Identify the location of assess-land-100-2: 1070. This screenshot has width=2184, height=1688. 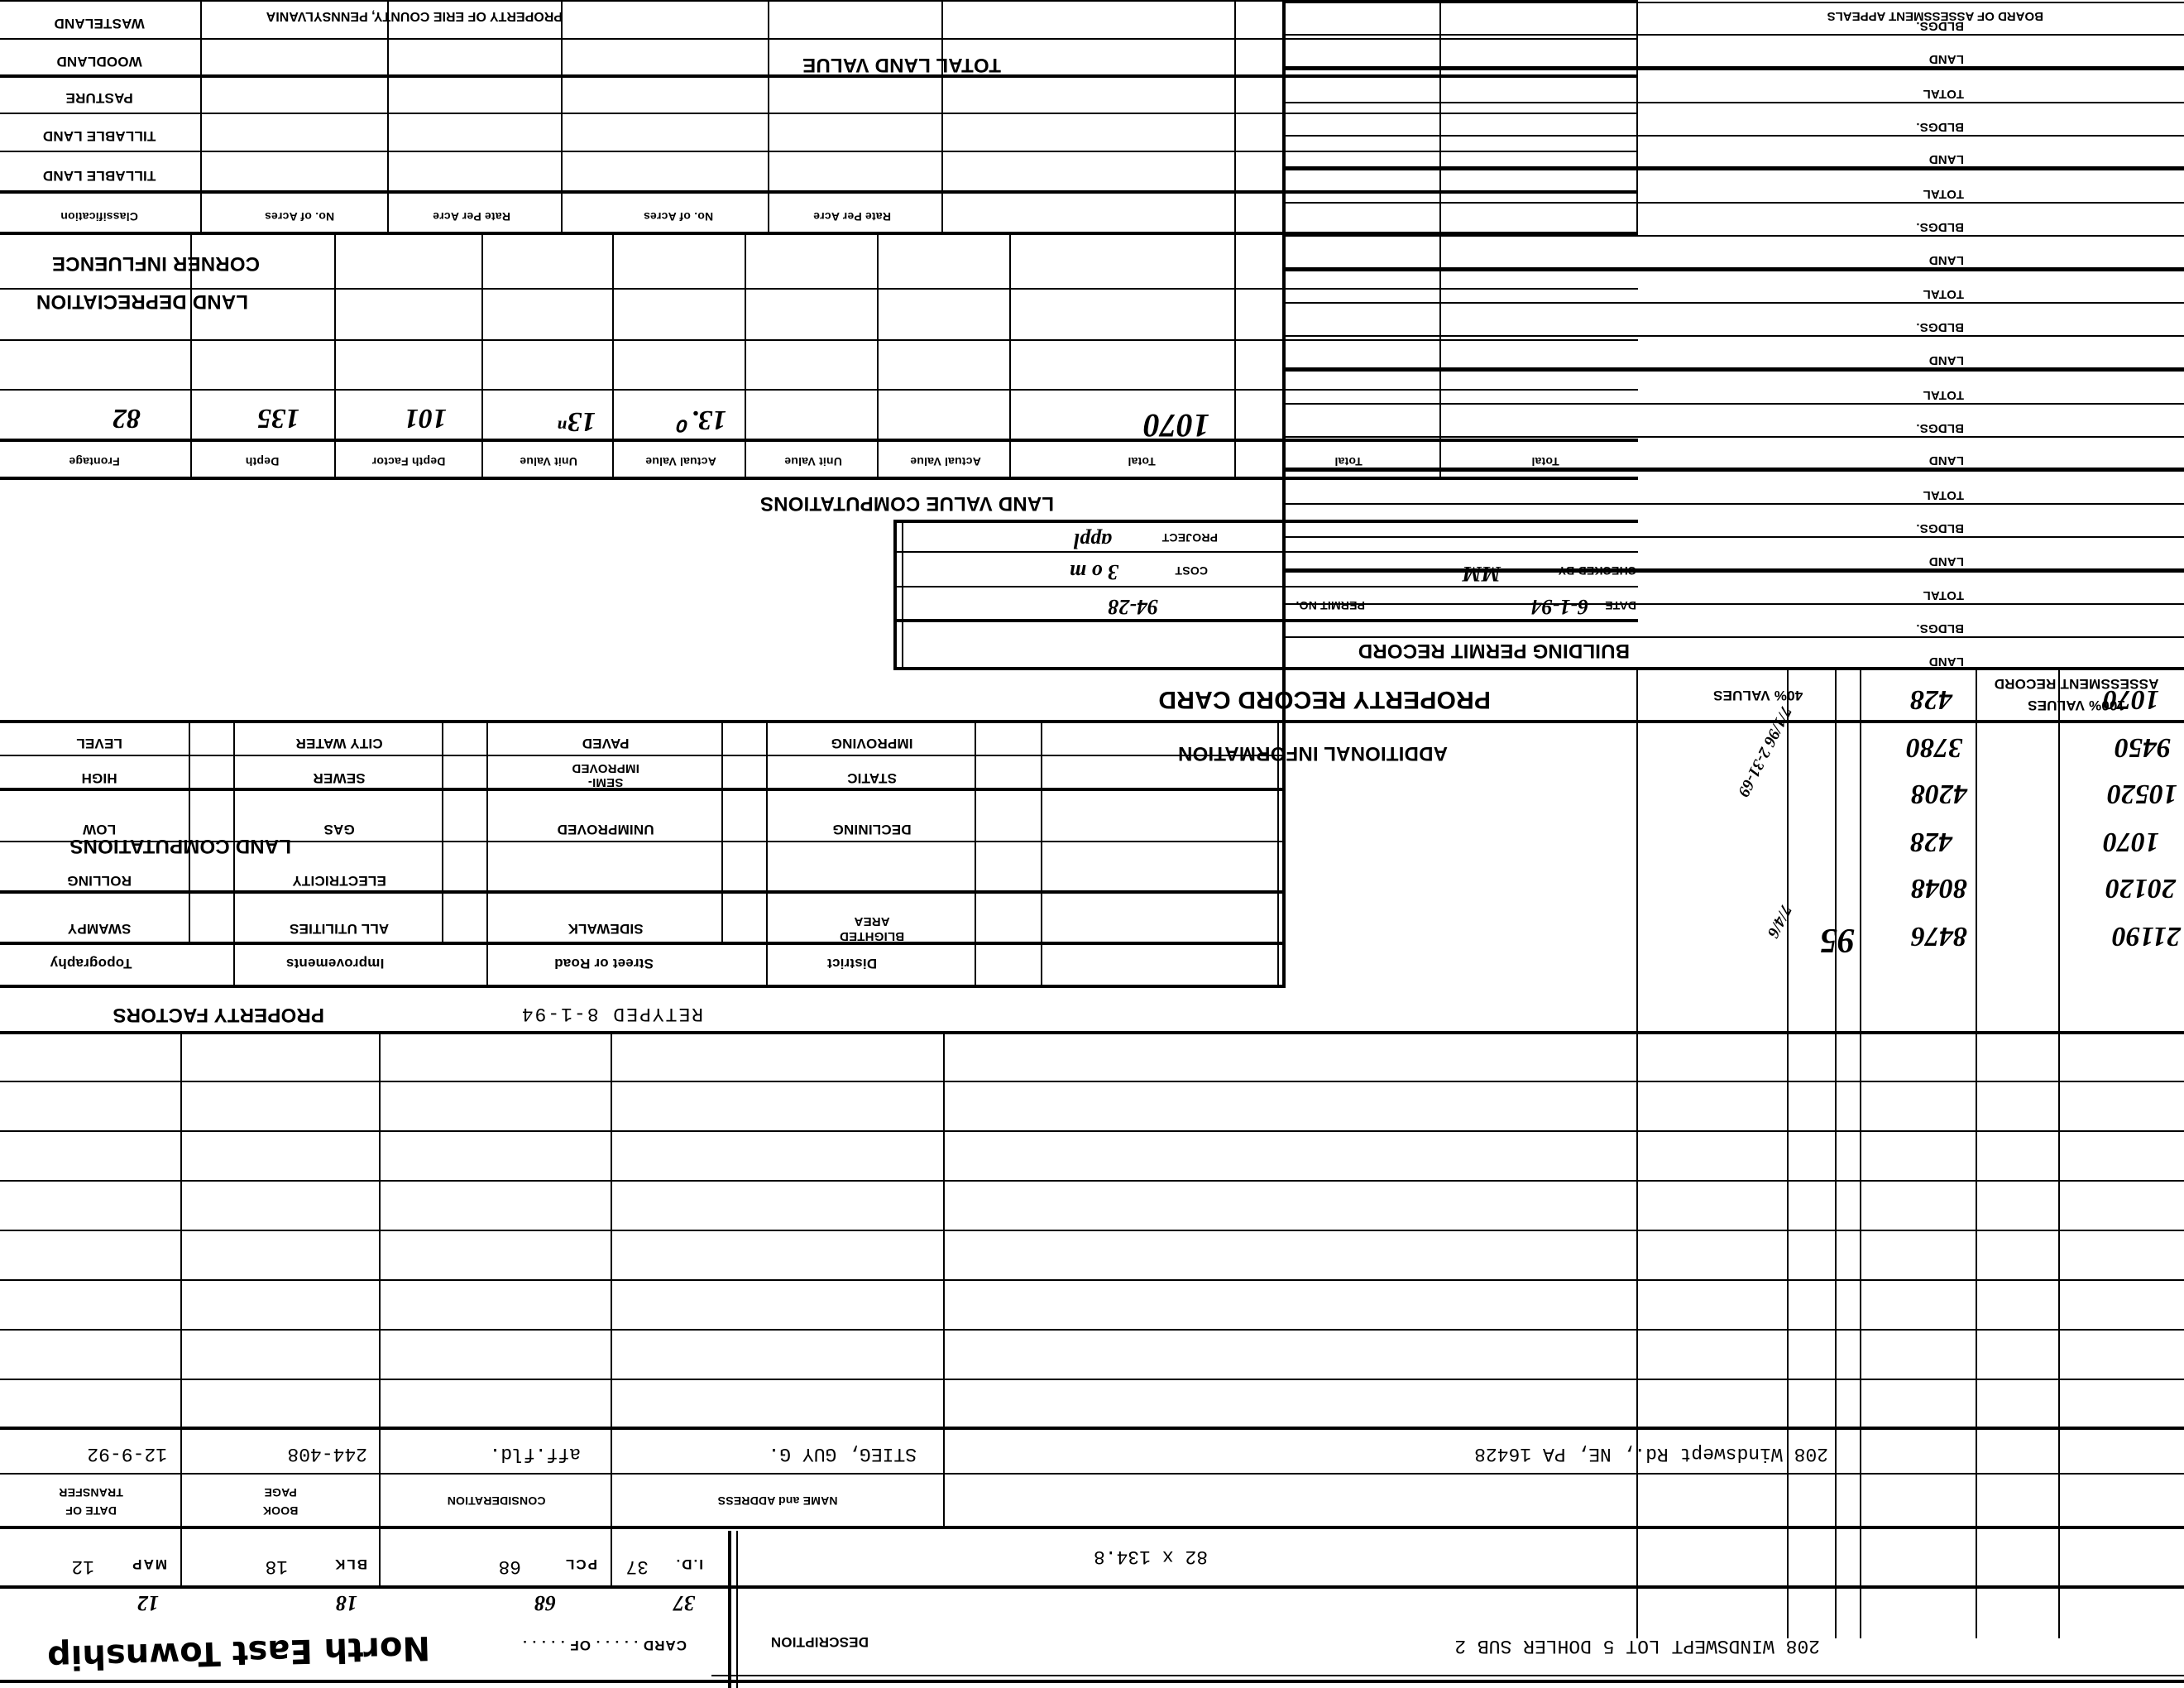
(2131, 842).